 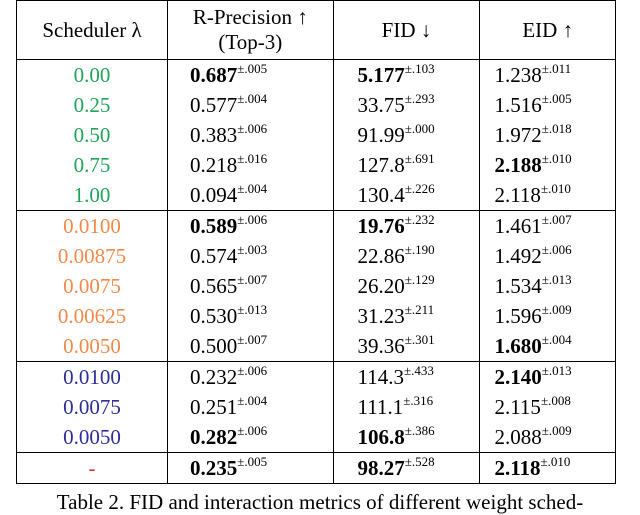 What do you see at coordinates (92, 165) in the screenshot?
I see `cell-scheduler-lambda: 0.75` at bounding box center [92, 165].